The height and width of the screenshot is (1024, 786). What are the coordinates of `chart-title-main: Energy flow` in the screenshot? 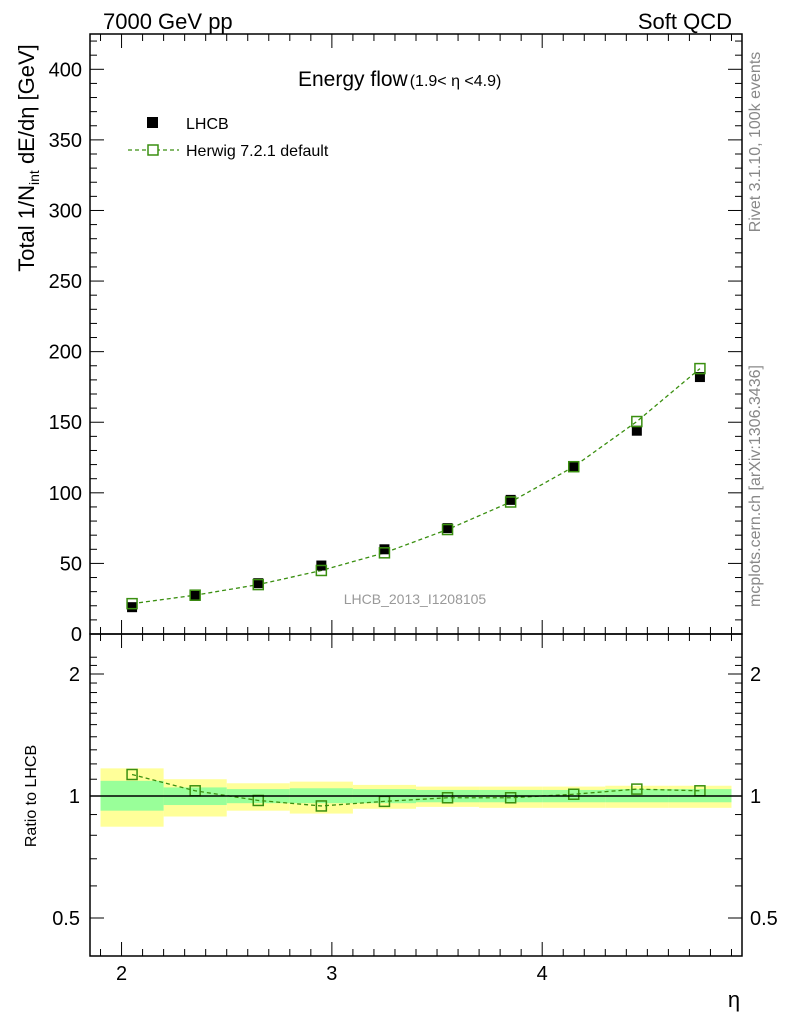 It's located at (353, 79).